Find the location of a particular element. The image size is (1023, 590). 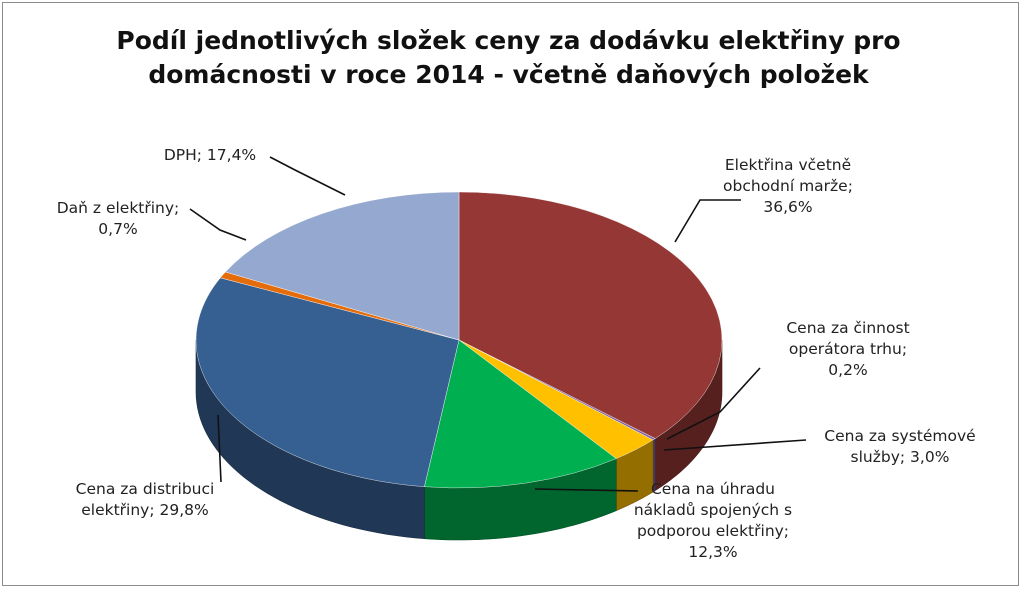

slice-label-2-line-1: služby; 3,0% is located at coordinates (900, 457).